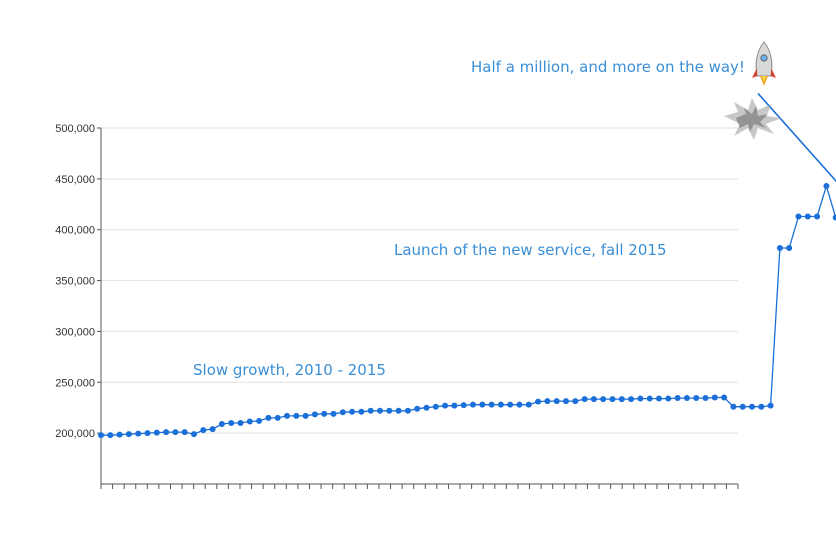 The image size is (836, 539). What do you see at coordinates (419, 486) in the screenshot?
I see `x-axis-ticks` at bounding box center [419, 486].